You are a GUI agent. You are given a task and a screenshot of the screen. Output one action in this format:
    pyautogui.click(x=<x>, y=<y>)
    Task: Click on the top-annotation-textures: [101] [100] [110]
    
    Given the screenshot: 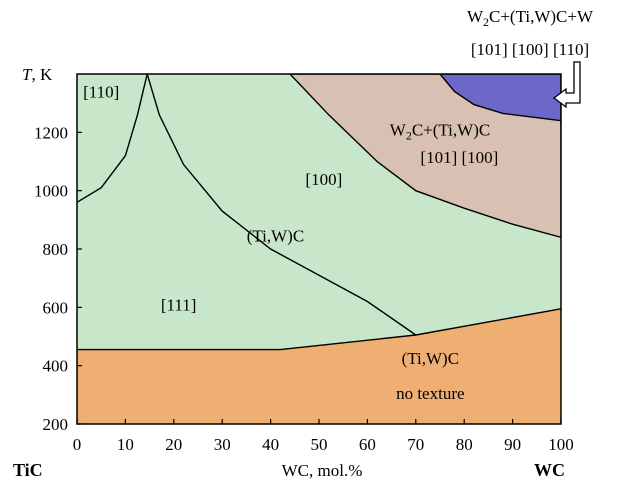 What is the action you would take?
    pyautogui.click(x=530, y=49)
    